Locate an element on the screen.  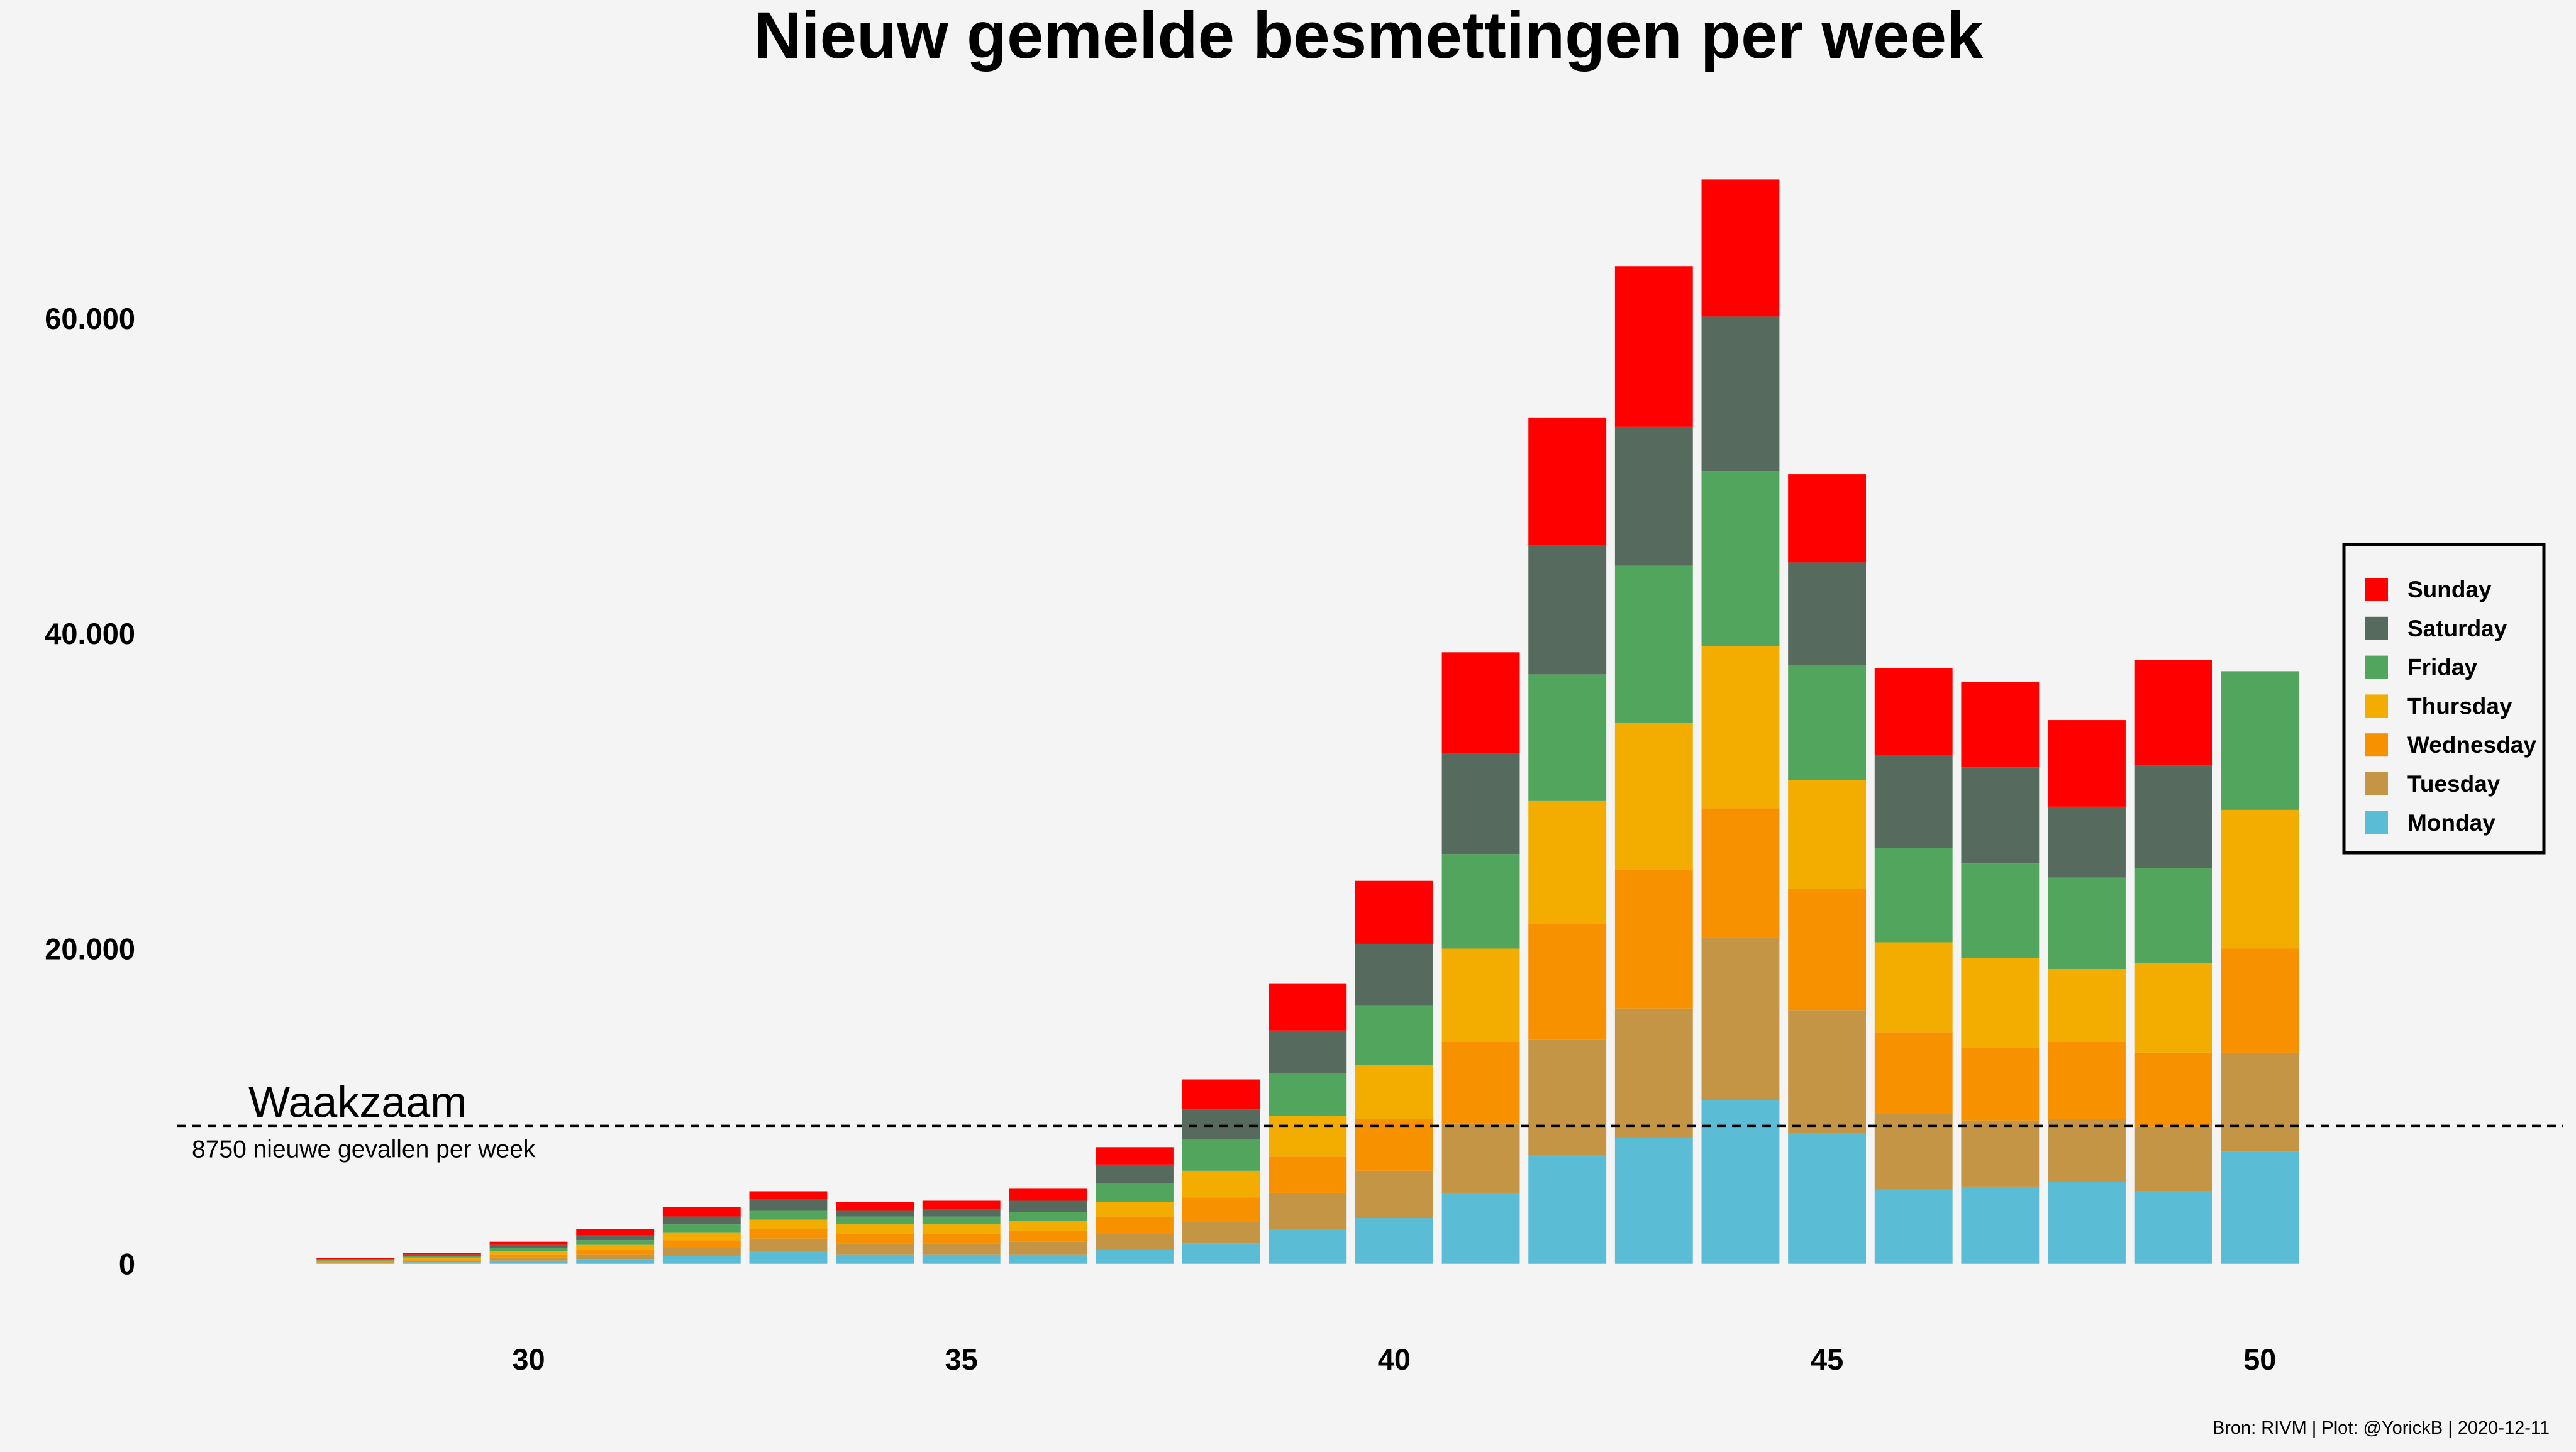
bar-segment-week-46-thursday is located at coordinates (1913, 988).